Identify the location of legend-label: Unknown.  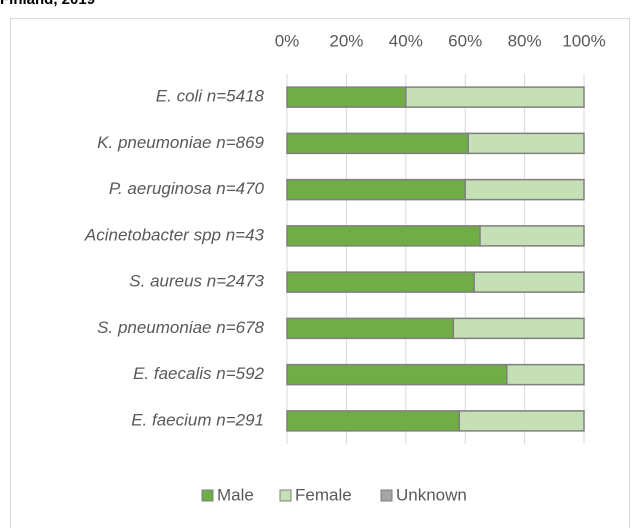
(431, 494).